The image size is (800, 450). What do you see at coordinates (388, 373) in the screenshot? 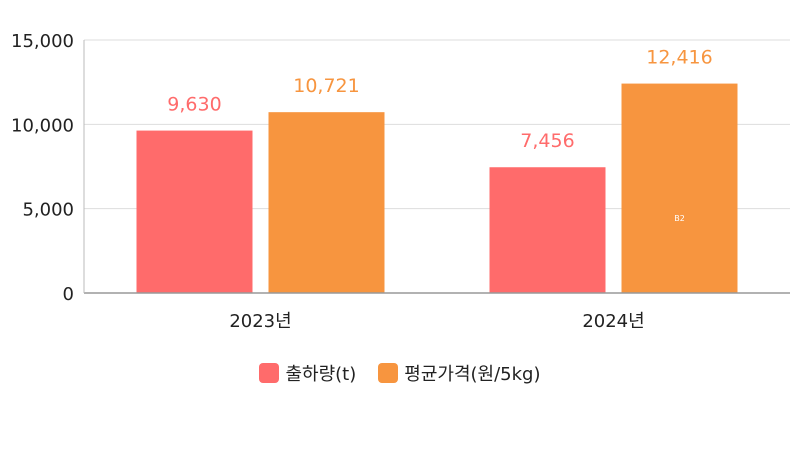
I see `legend-swatch-price` at bounding box center [388, 373].